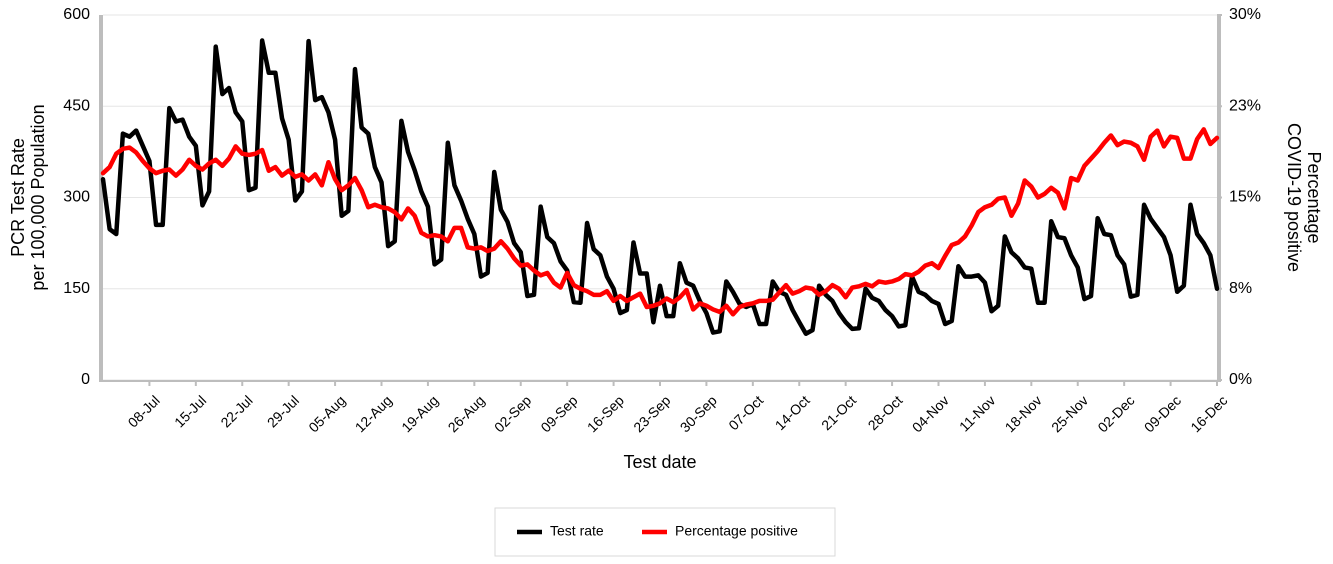  Describe the element at coordinates (605, 413) in the screenshot. I see `x-tick-label: 16-Sep` at that location.